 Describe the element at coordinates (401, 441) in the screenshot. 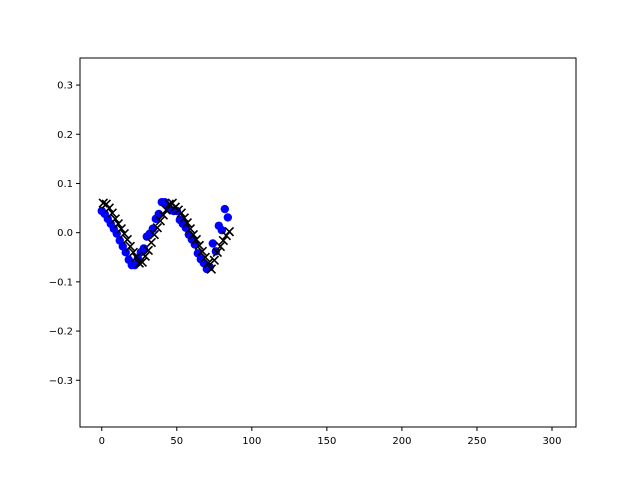

I see `x-tick-label: 200` at that location.